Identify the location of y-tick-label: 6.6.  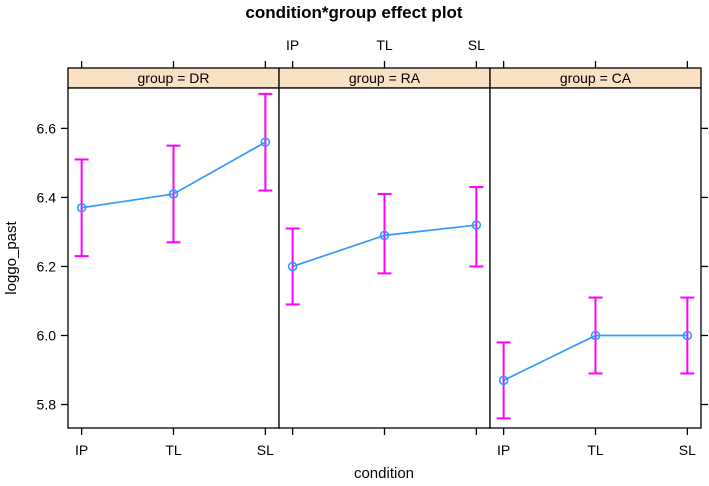
(47, 128).